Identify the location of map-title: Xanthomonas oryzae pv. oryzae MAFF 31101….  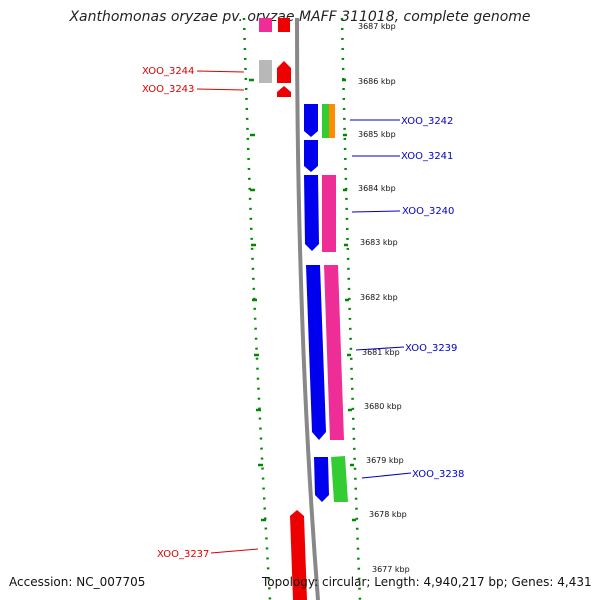
(300, 17).